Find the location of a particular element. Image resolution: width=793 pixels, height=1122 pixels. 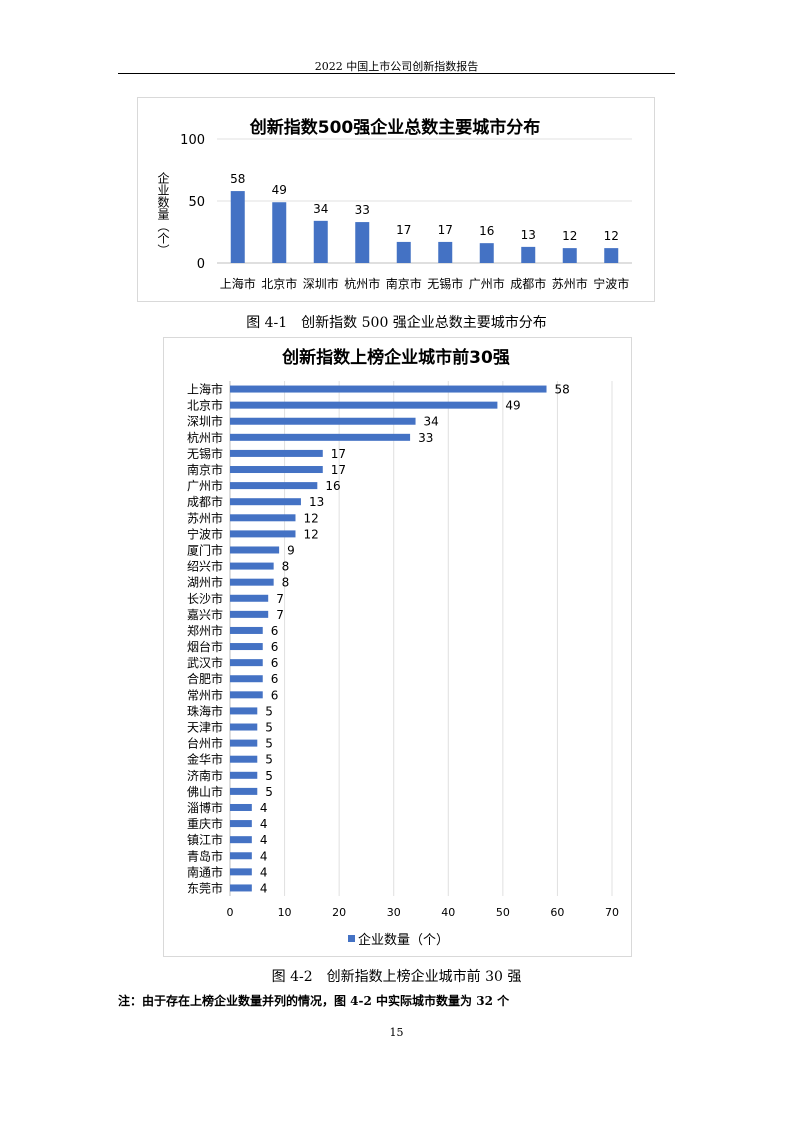

chart2-y-tick: 烟台市 is located at coordinates (205, 646).